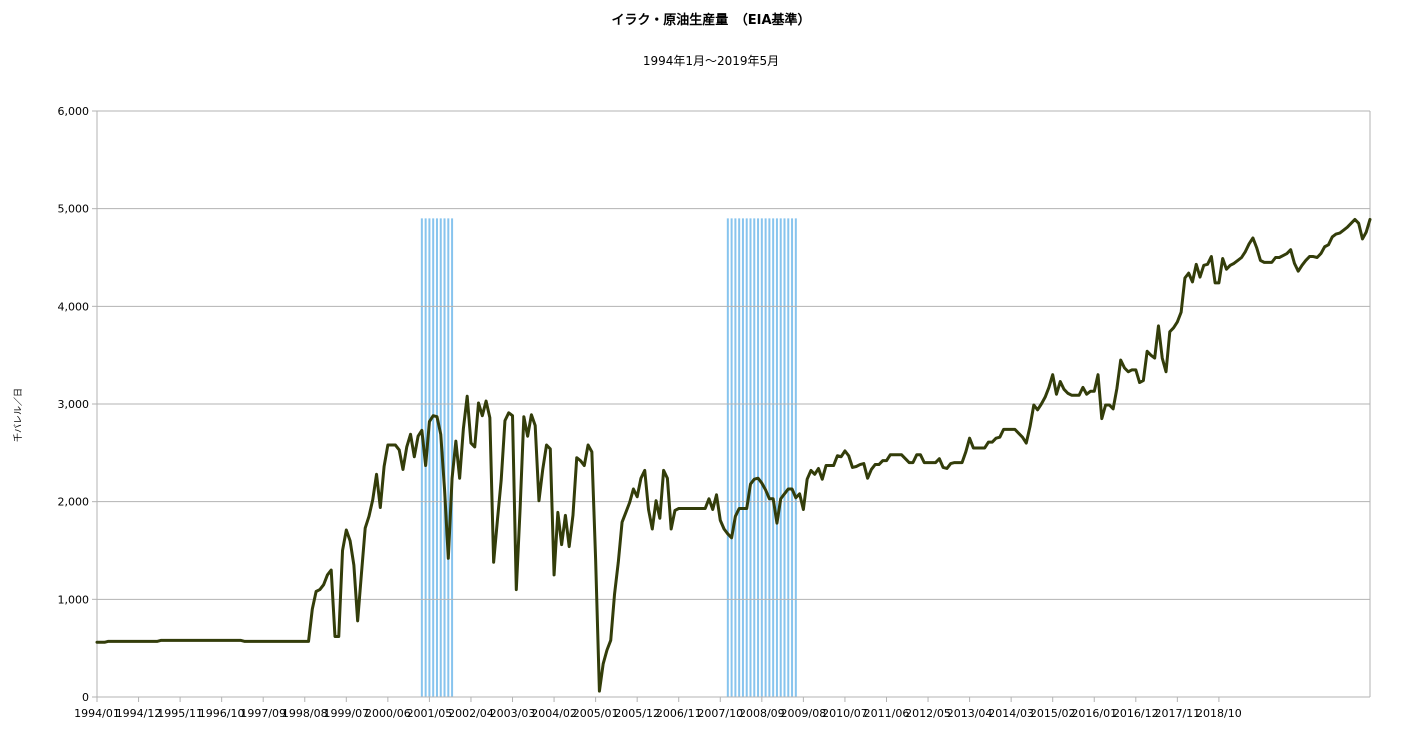  Describe the element at coordinates (1053, 713) in the screenshot. I see `x-tick-label: 2015/02` at that location.